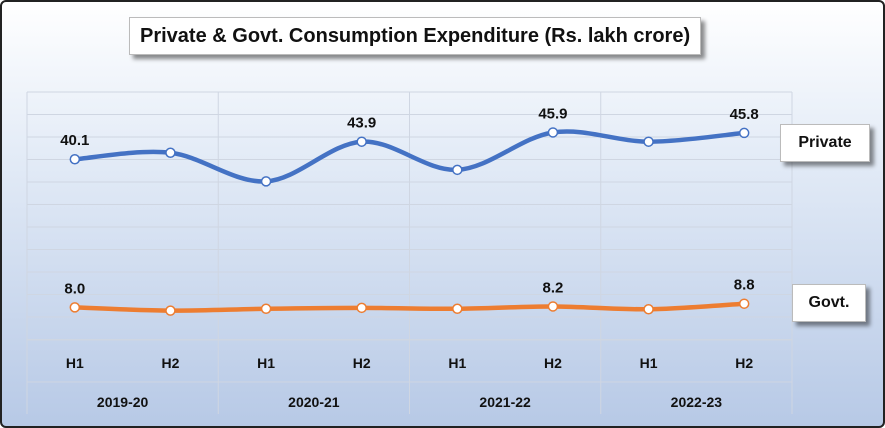 The width and height of the screenshot is (885, 428). What do you see at coordinates (409, 307) in the screenshot?
I see `series-line-govt` at bounding box center [409, 307].